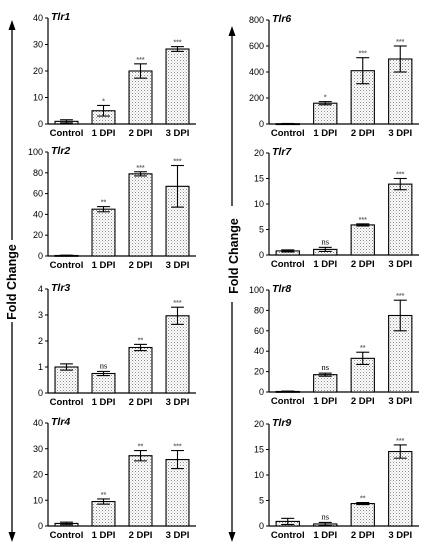  I want to click on right-arrowhead-up, so click(232, 31).